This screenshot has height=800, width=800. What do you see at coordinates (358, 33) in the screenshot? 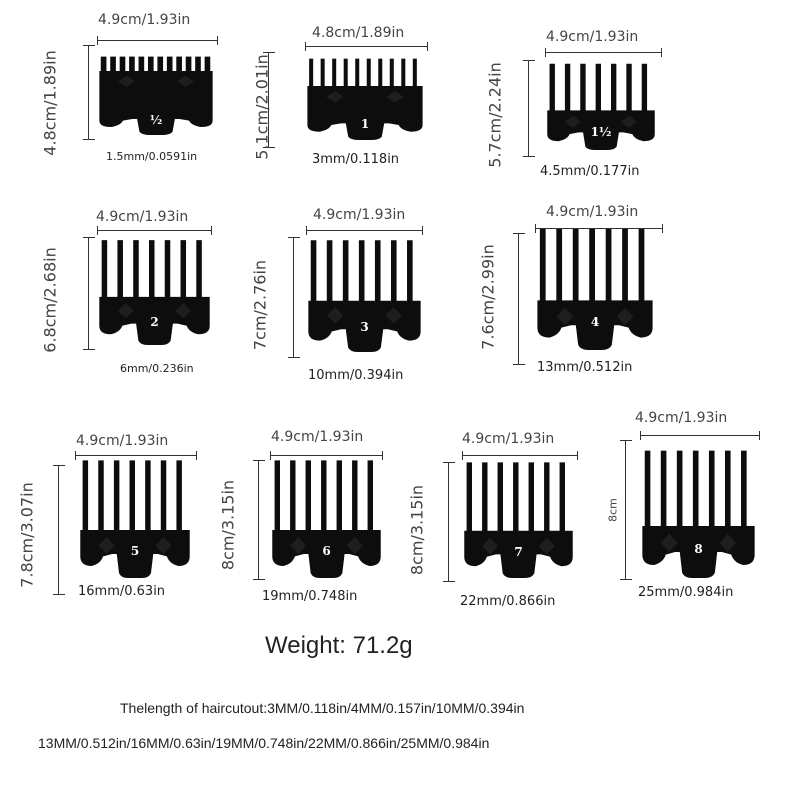
I see `width-label: 4.8cm/1.89in` at bounding box center [358, 33].